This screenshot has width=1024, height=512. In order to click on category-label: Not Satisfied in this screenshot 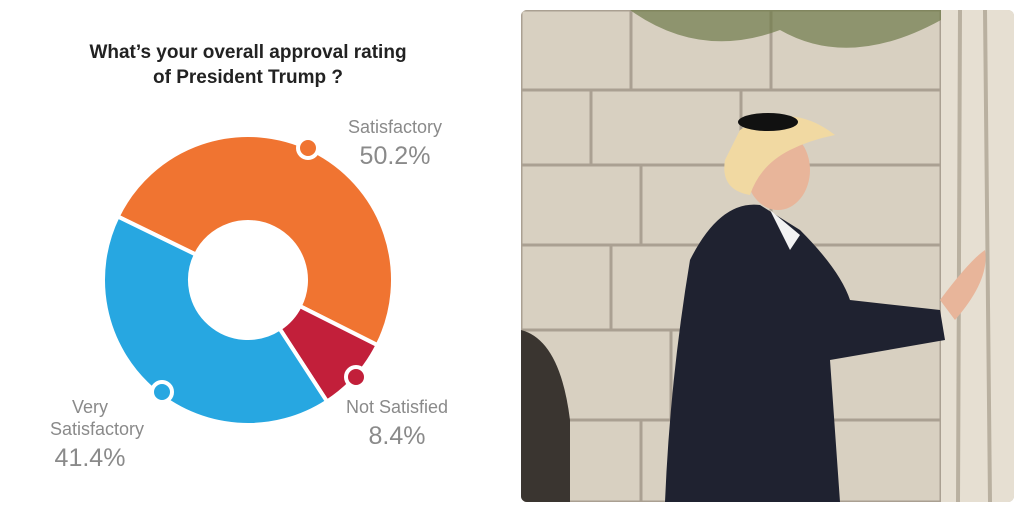, I will do `click(397, 407)`.